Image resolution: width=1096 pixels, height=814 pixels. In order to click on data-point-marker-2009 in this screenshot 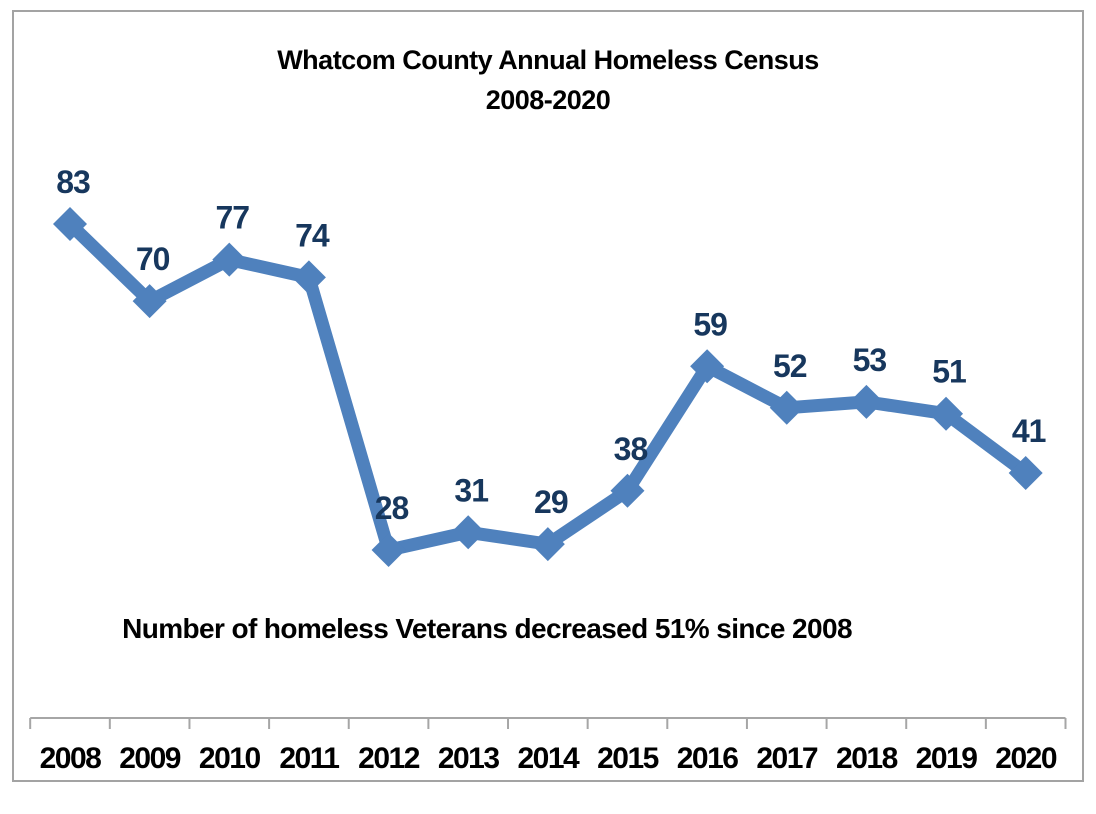, I will do `click(149, 301)`.